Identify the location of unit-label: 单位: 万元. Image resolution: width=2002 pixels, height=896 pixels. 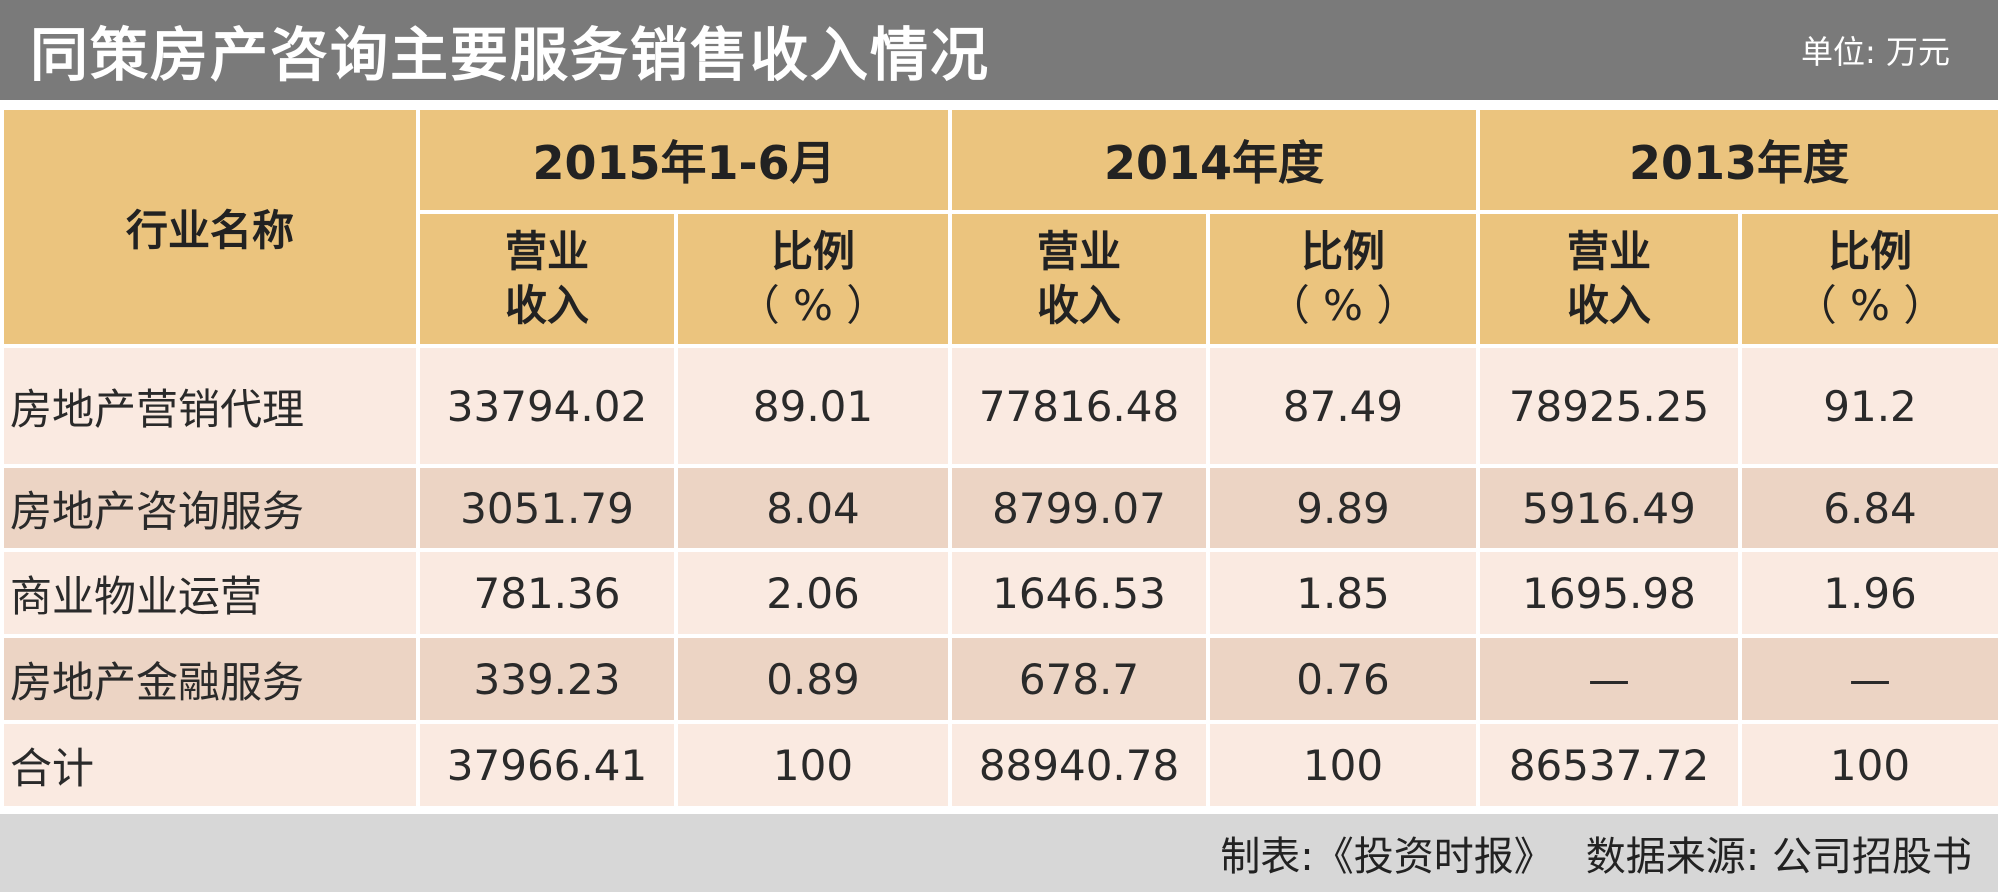
(1875, 52).